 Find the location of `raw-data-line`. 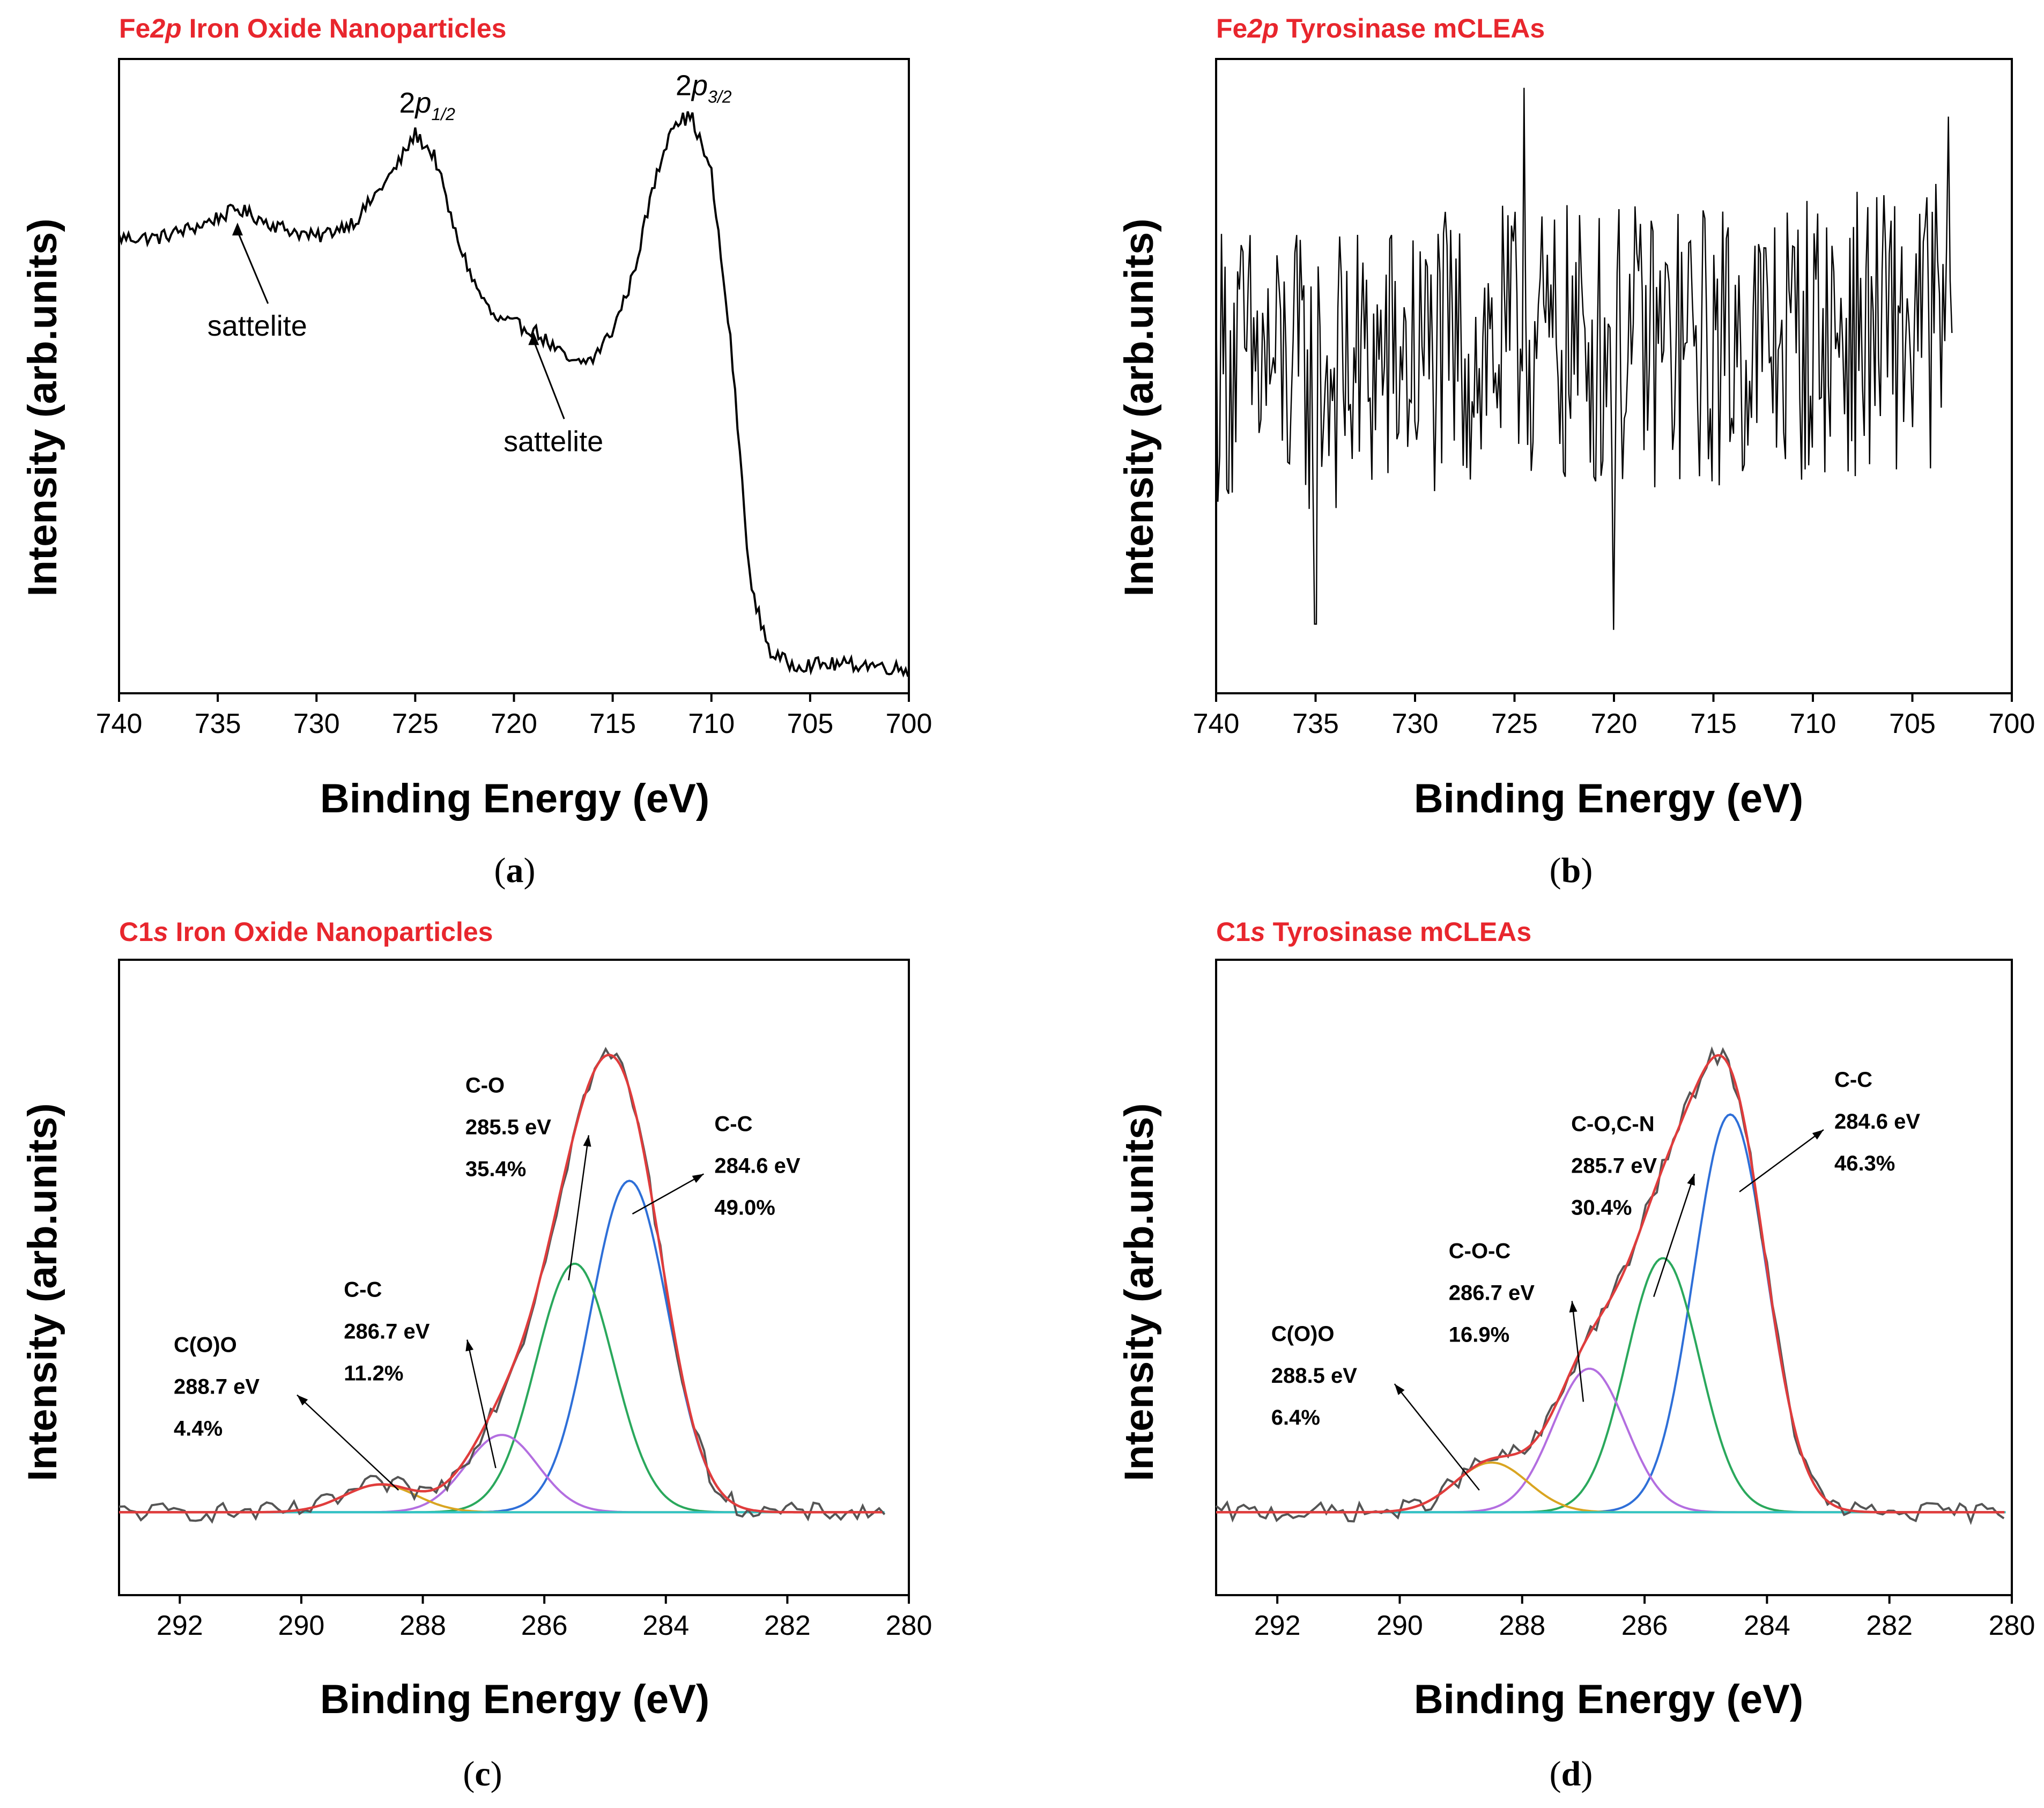

raw-data-line is located at coordinates (502, 1286).